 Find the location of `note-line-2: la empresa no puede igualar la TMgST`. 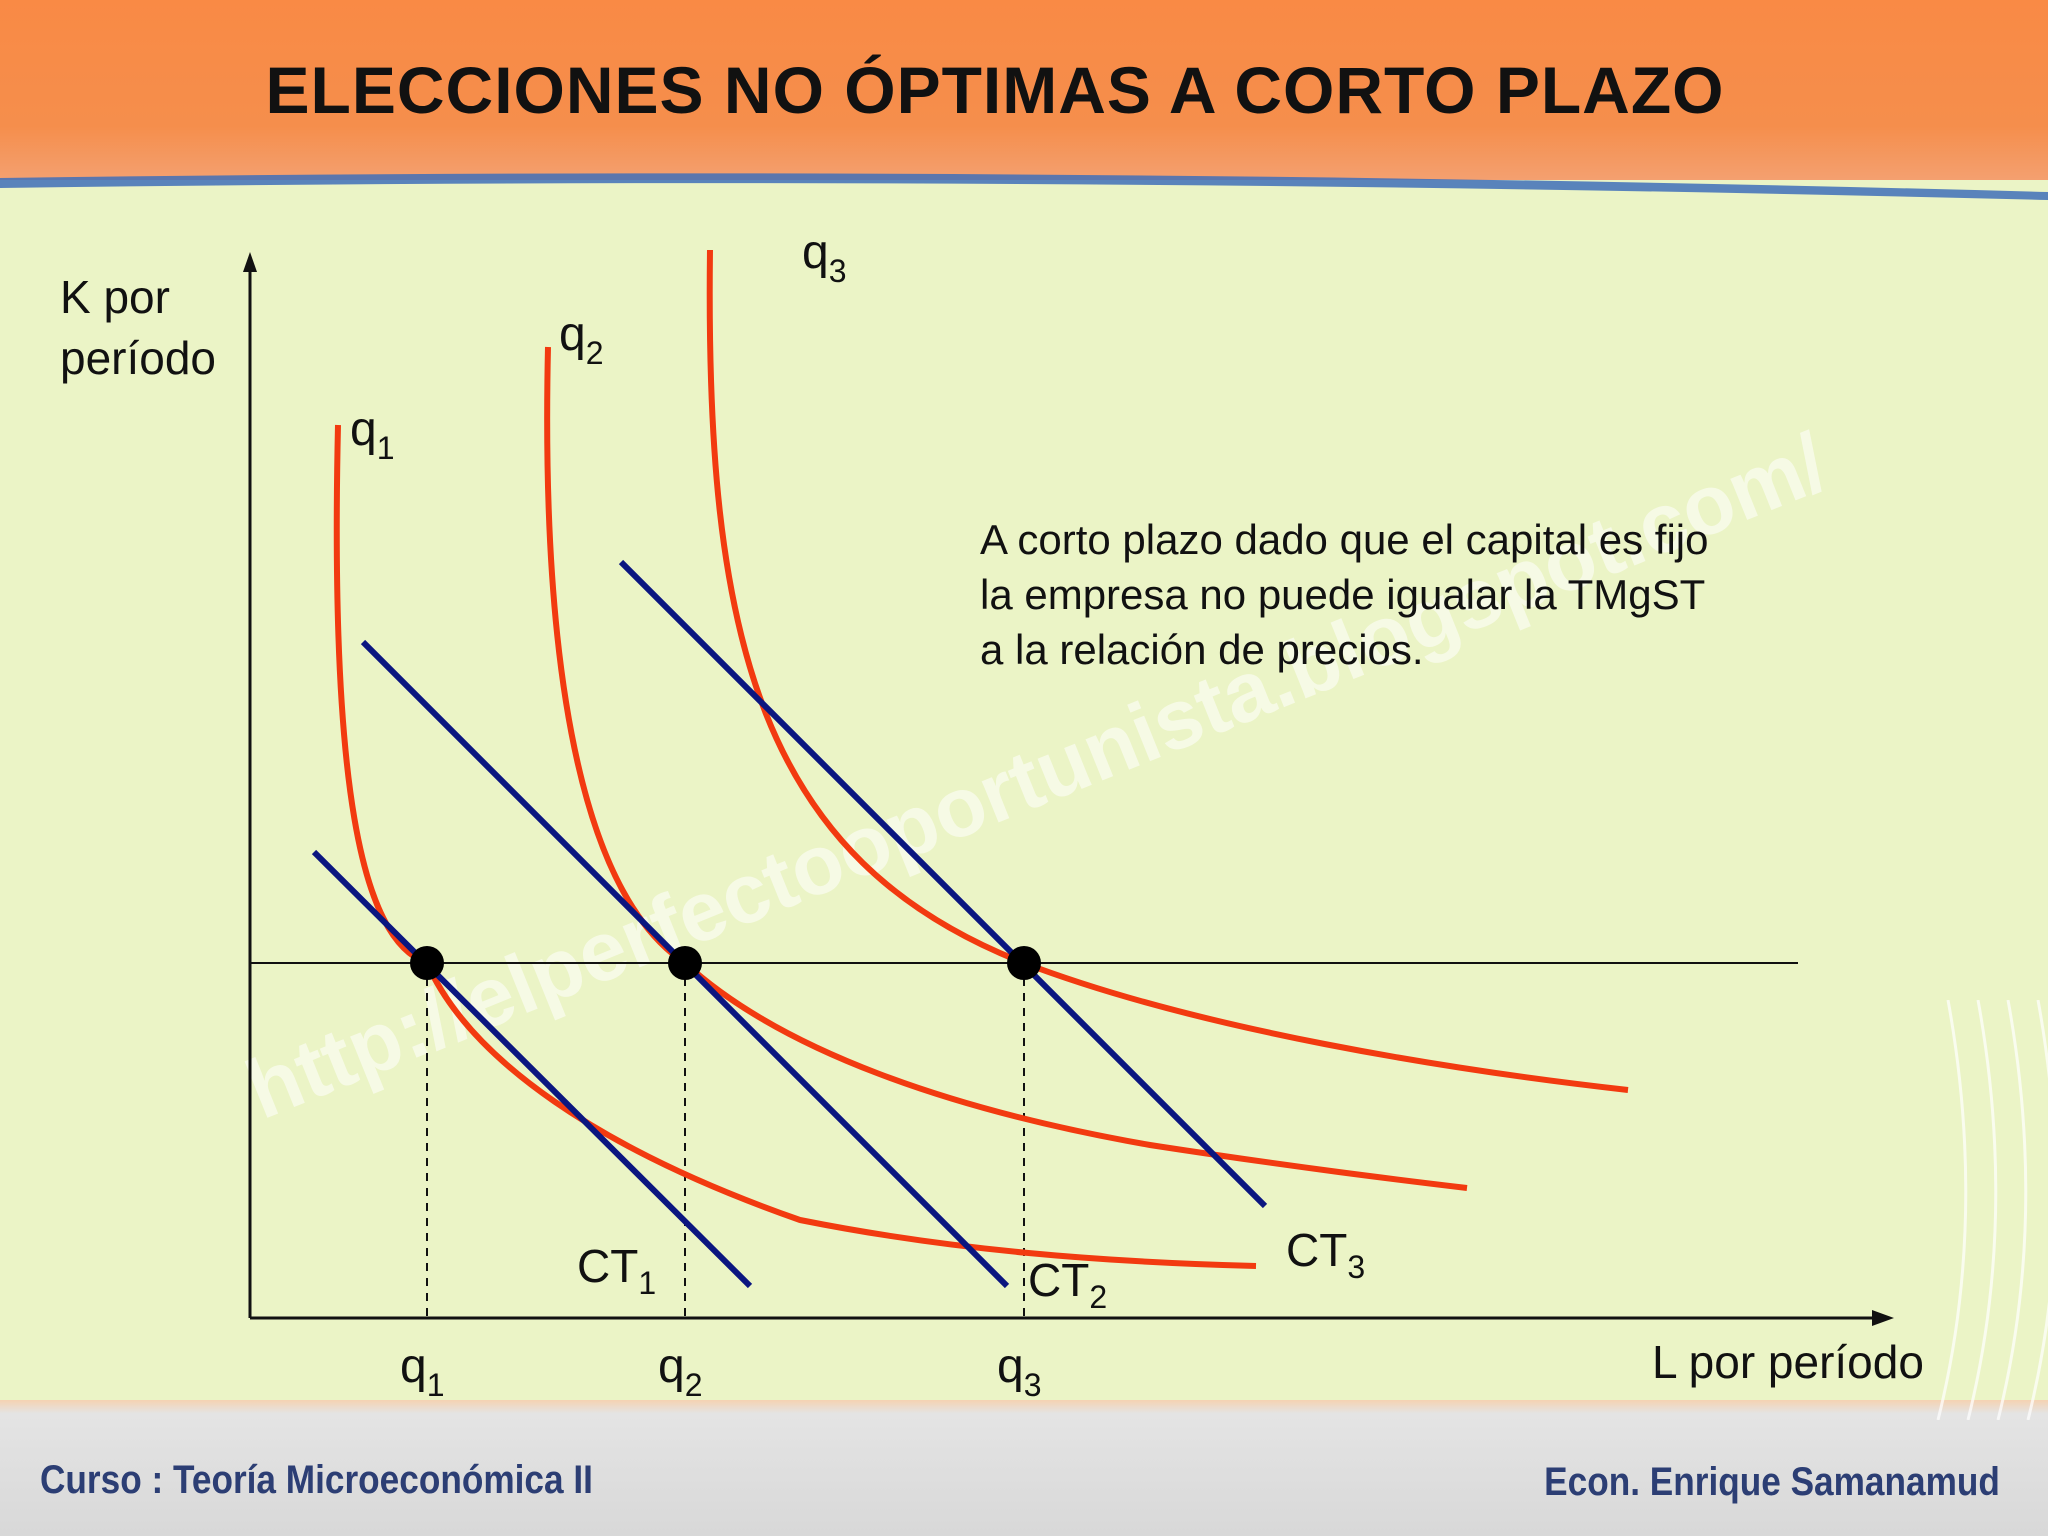

note-line-2: la empresa no puede igualar la TMgST is located at coordinates (1343, 594).